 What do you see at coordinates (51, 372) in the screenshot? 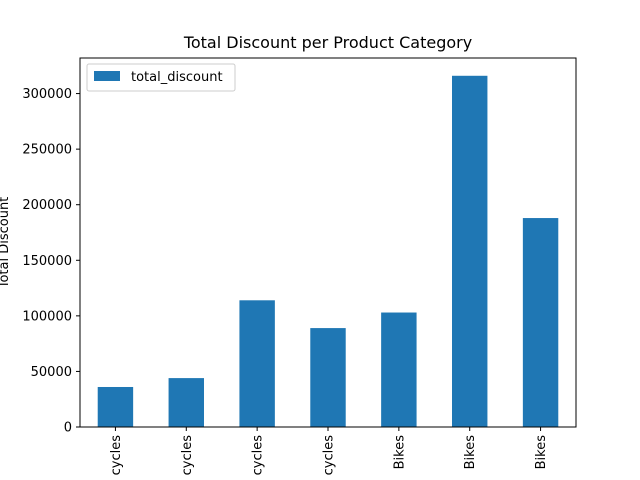
I see `y-tick-label: 50000` at bounding box center [51, 372].